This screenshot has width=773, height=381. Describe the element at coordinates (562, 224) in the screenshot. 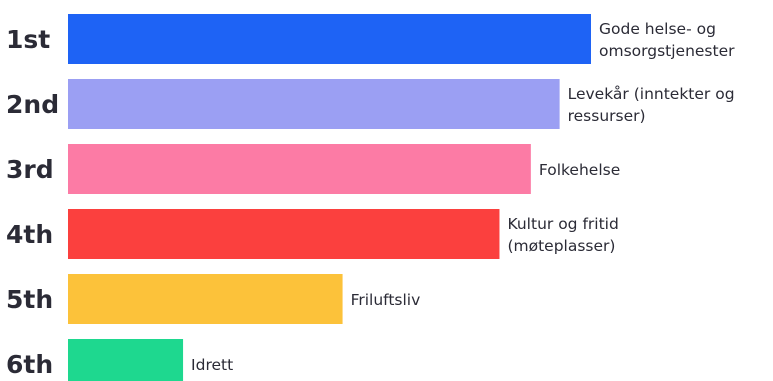

I see `bar-label-4th-line-1: Kultur og fritid` at that location.